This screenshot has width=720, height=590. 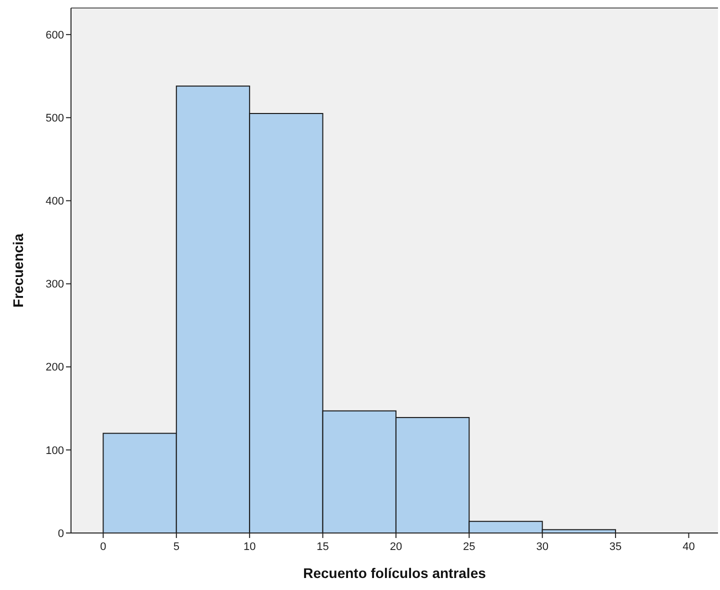 What do you see at coordinates (469, 547) in the screenshot?
I see `x-tick-label: 25` at bounding box center [469, 547].